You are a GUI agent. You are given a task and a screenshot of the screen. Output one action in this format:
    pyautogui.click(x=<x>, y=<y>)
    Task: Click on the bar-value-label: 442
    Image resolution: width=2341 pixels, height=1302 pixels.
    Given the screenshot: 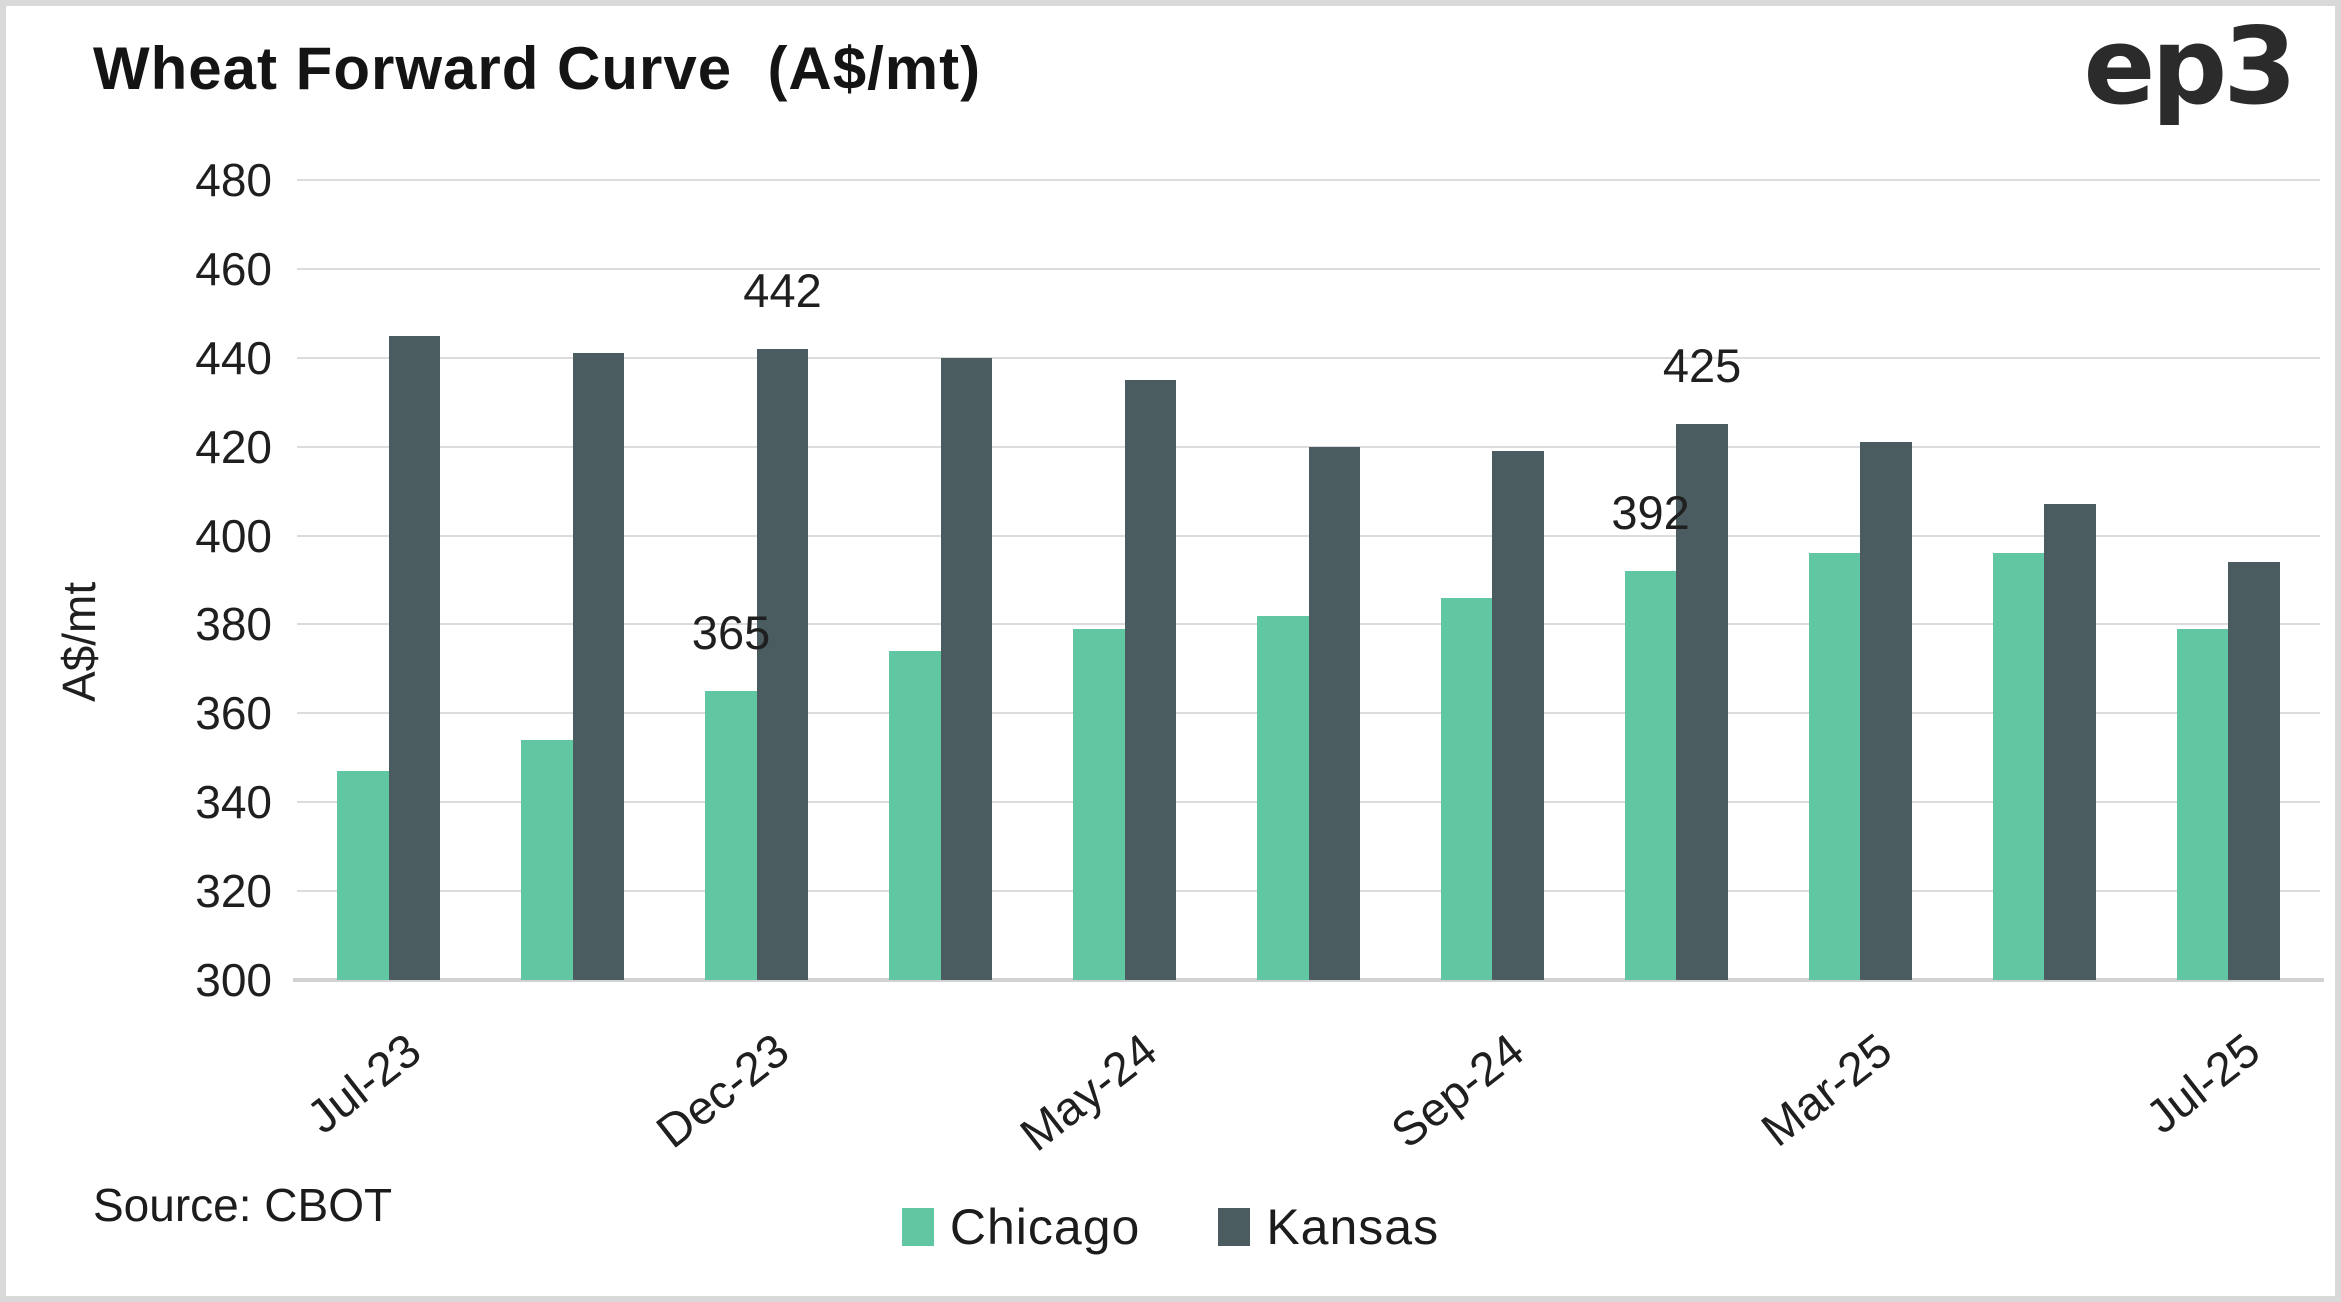 What is the action you would take?
    pyautogui.click(x=782, y=290)
    